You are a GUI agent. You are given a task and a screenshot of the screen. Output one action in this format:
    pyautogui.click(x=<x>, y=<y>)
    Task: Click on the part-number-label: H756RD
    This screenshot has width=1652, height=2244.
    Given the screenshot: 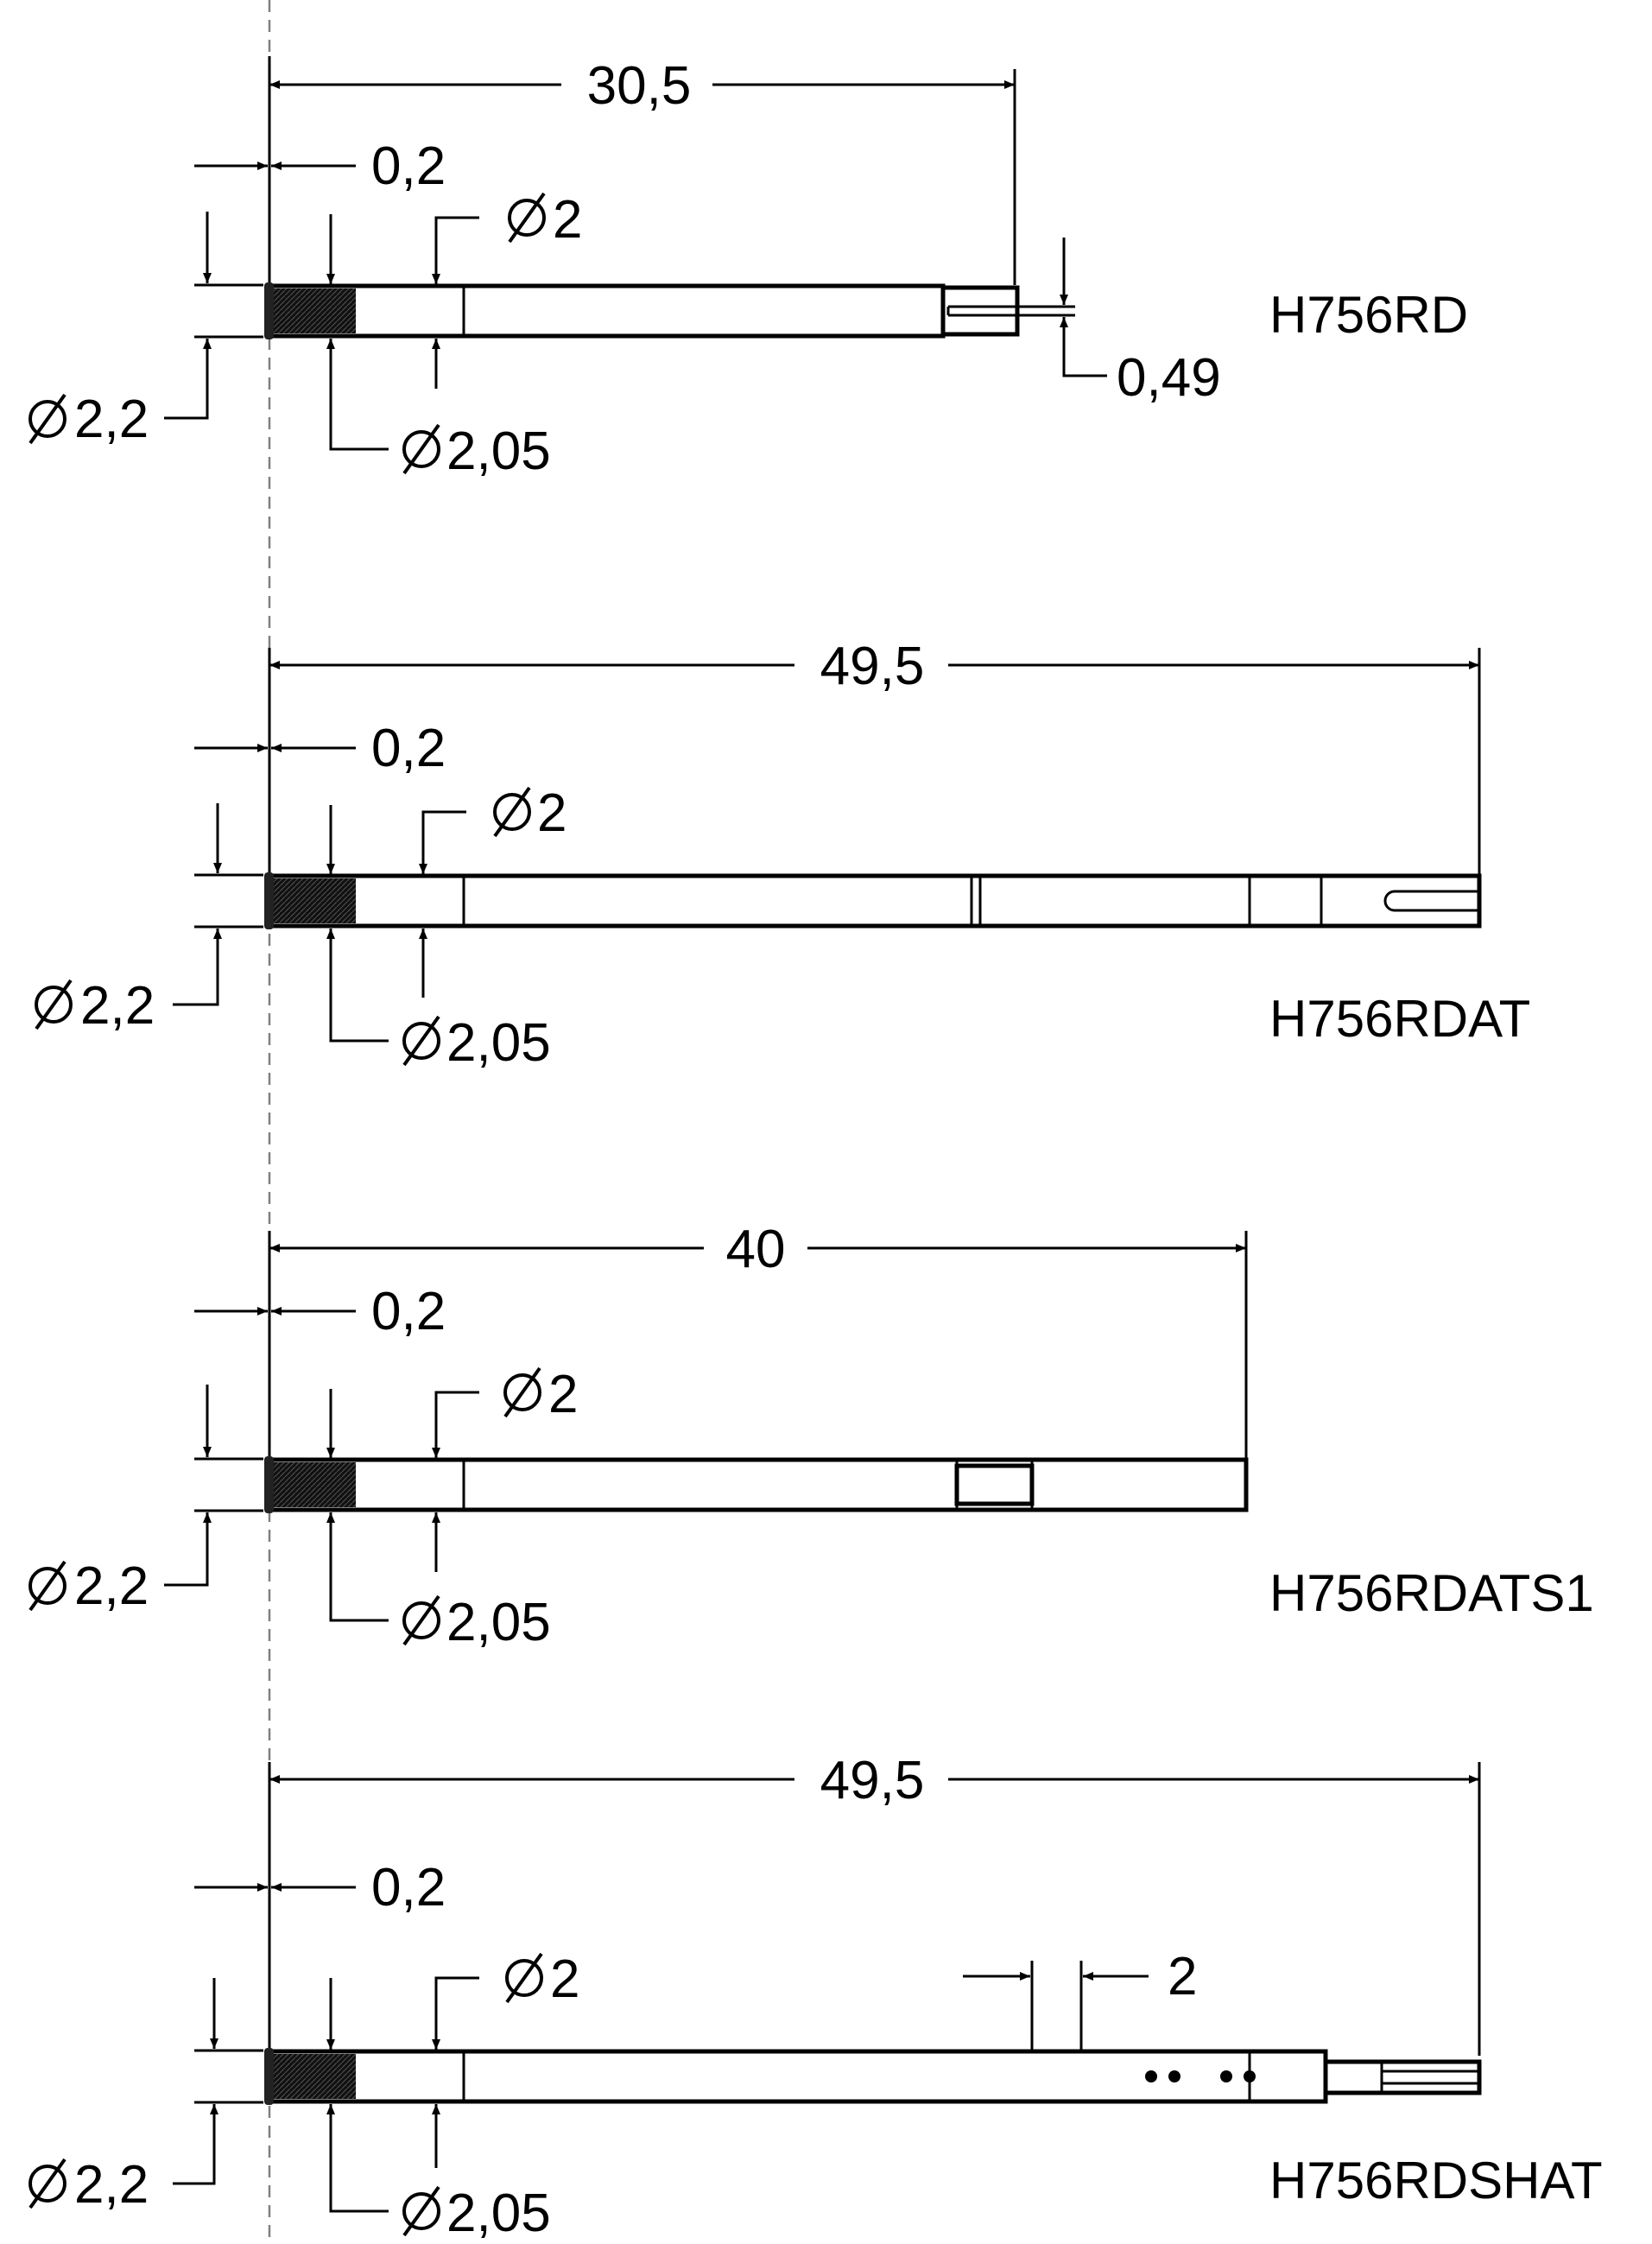 What is the action you would take?
    pyautogui.click(x=1368, y=315)
    